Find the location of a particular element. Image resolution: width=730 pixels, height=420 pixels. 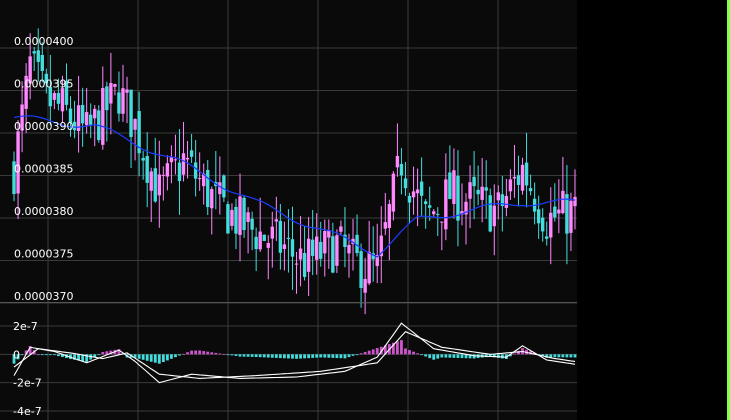

y-tick-label: 0.0000390 is located at coordinates (44, 126).